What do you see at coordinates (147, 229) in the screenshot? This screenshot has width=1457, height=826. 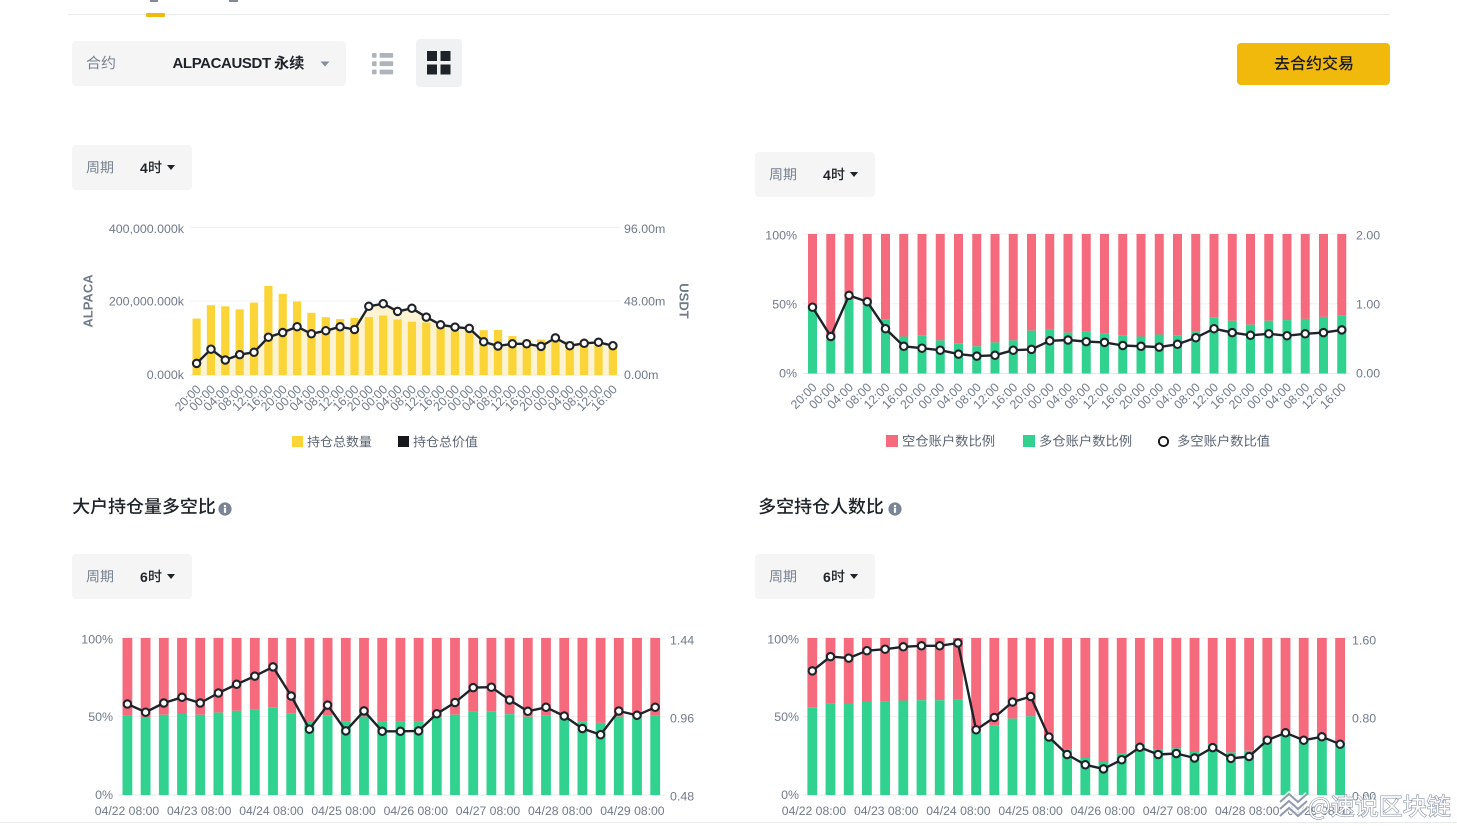 I see `svg-text: 400,000.000k` at bounding box center [147, 229].